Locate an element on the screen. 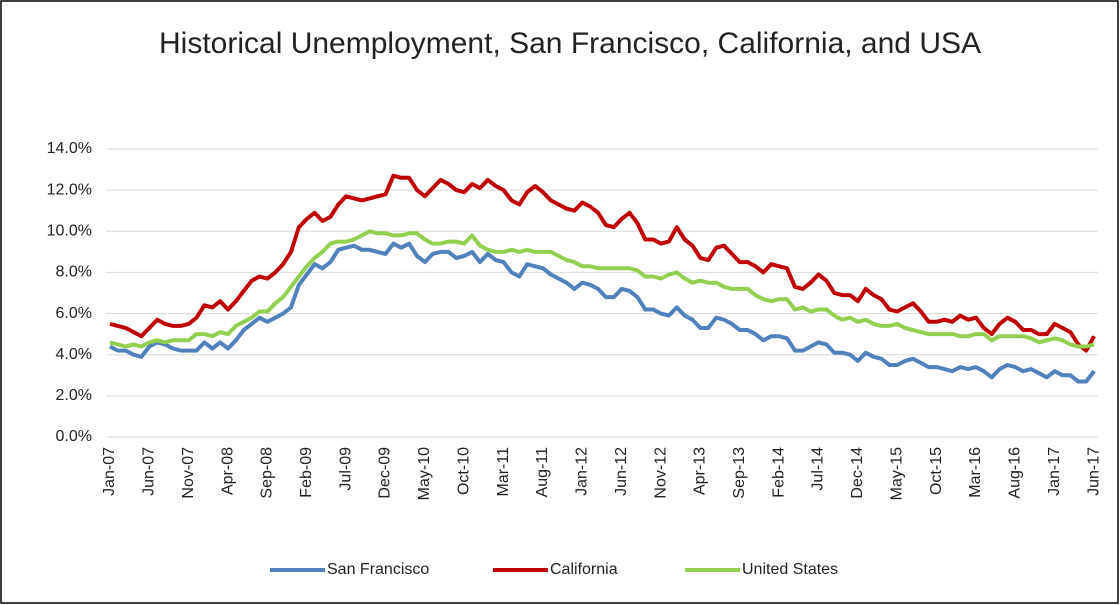  x-tick-label: Jun-07 is located at coordinates (149, 471).